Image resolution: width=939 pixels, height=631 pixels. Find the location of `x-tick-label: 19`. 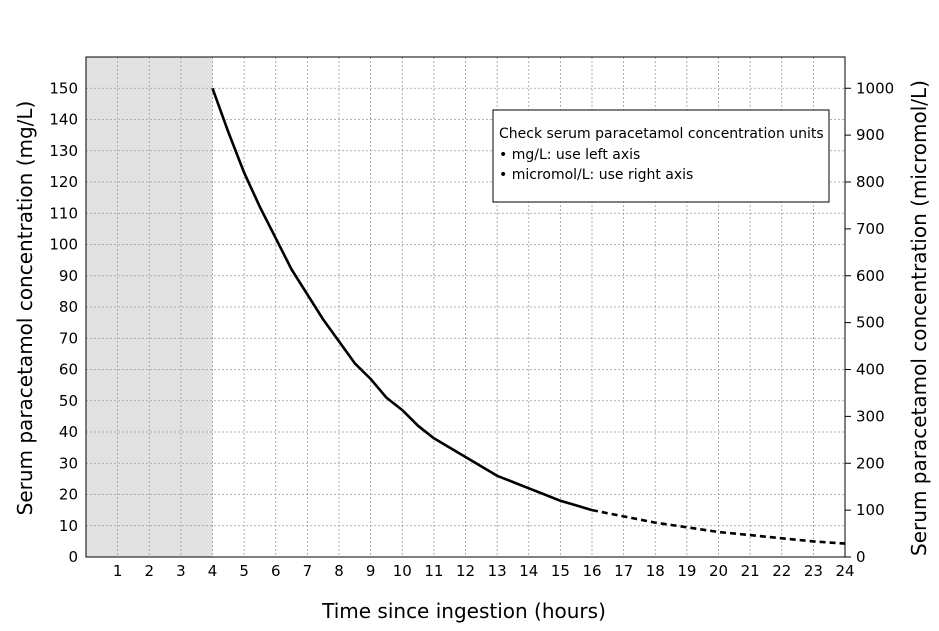

x-tick-label: 19 is located at coordinates (686, 571).